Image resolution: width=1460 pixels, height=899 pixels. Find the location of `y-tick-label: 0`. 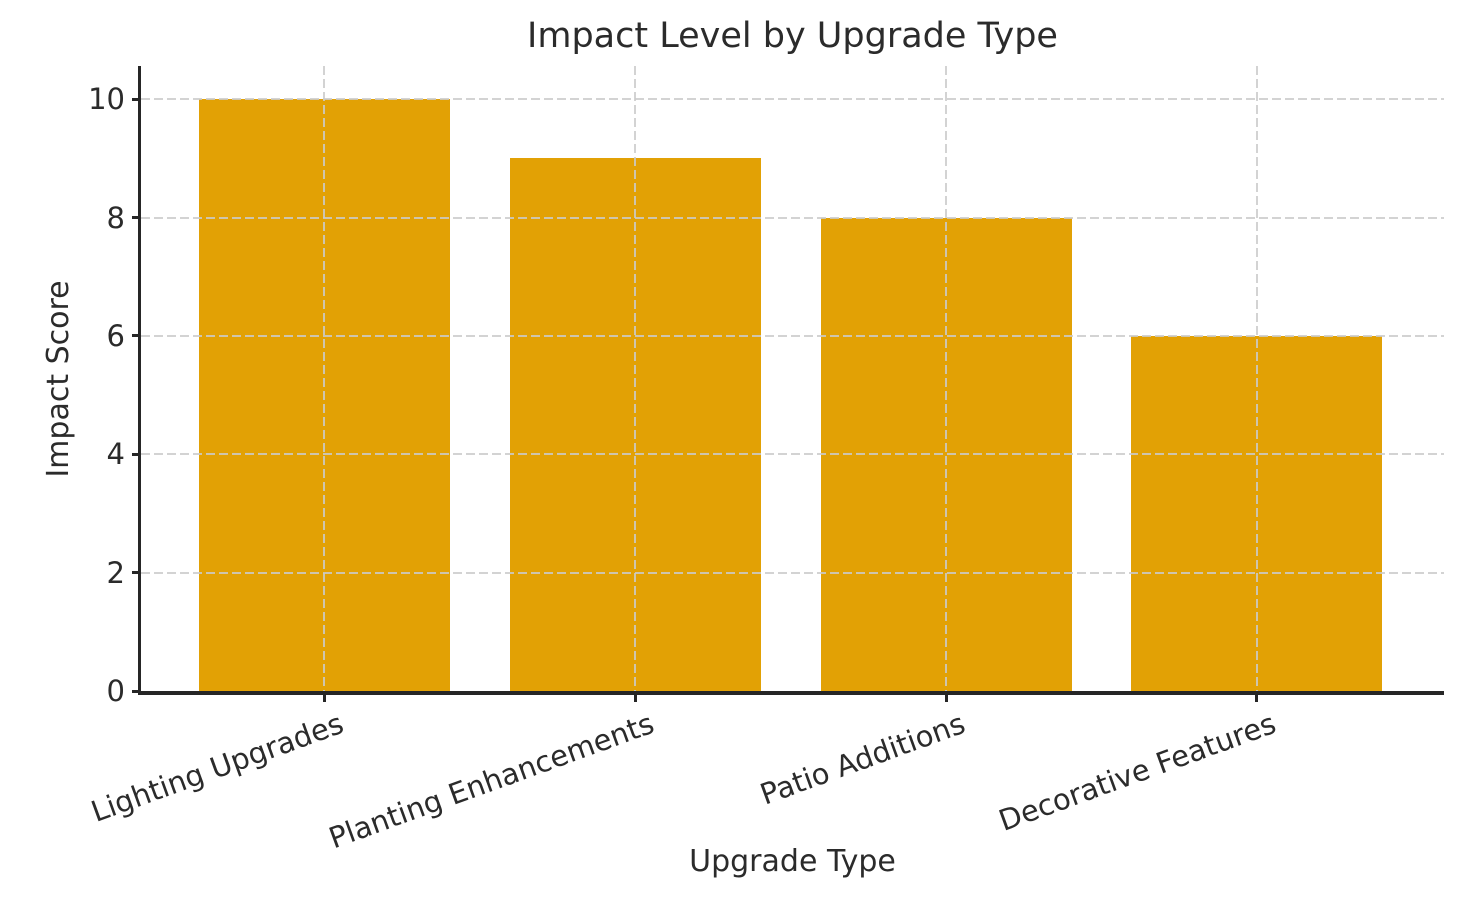

y-tick-label: 0 is located at coordinates (115, 691).